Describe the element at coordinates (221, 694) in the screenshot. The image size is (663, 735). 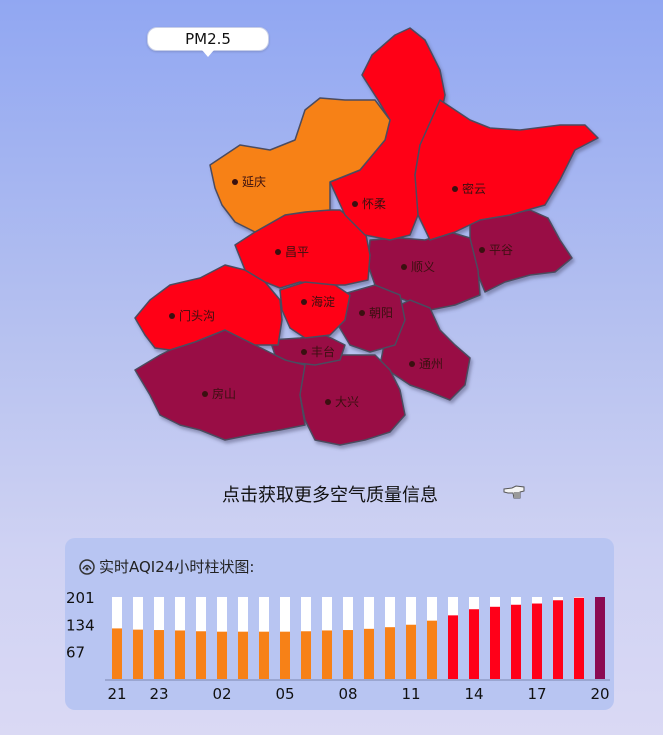
I see `x-tick-label: 02` at that location.